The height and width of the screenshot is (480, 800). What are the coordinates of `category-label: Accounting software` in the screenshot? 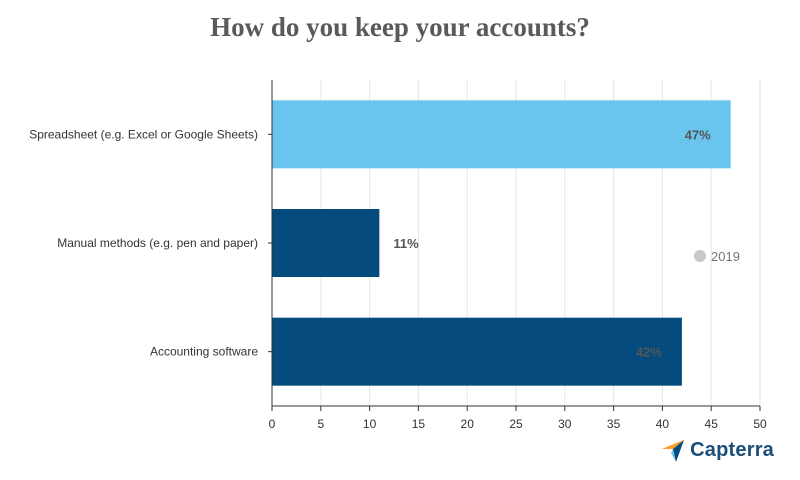 It's located at (204, 352).